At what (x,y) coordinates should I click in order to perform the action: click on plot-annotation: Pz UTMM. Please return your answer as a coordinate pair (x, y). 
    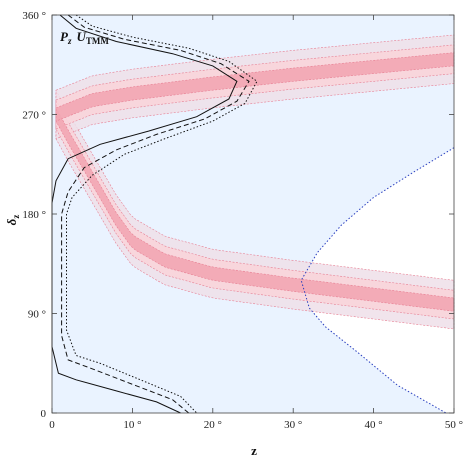
    Looking at the image, I should click on (84, 37).